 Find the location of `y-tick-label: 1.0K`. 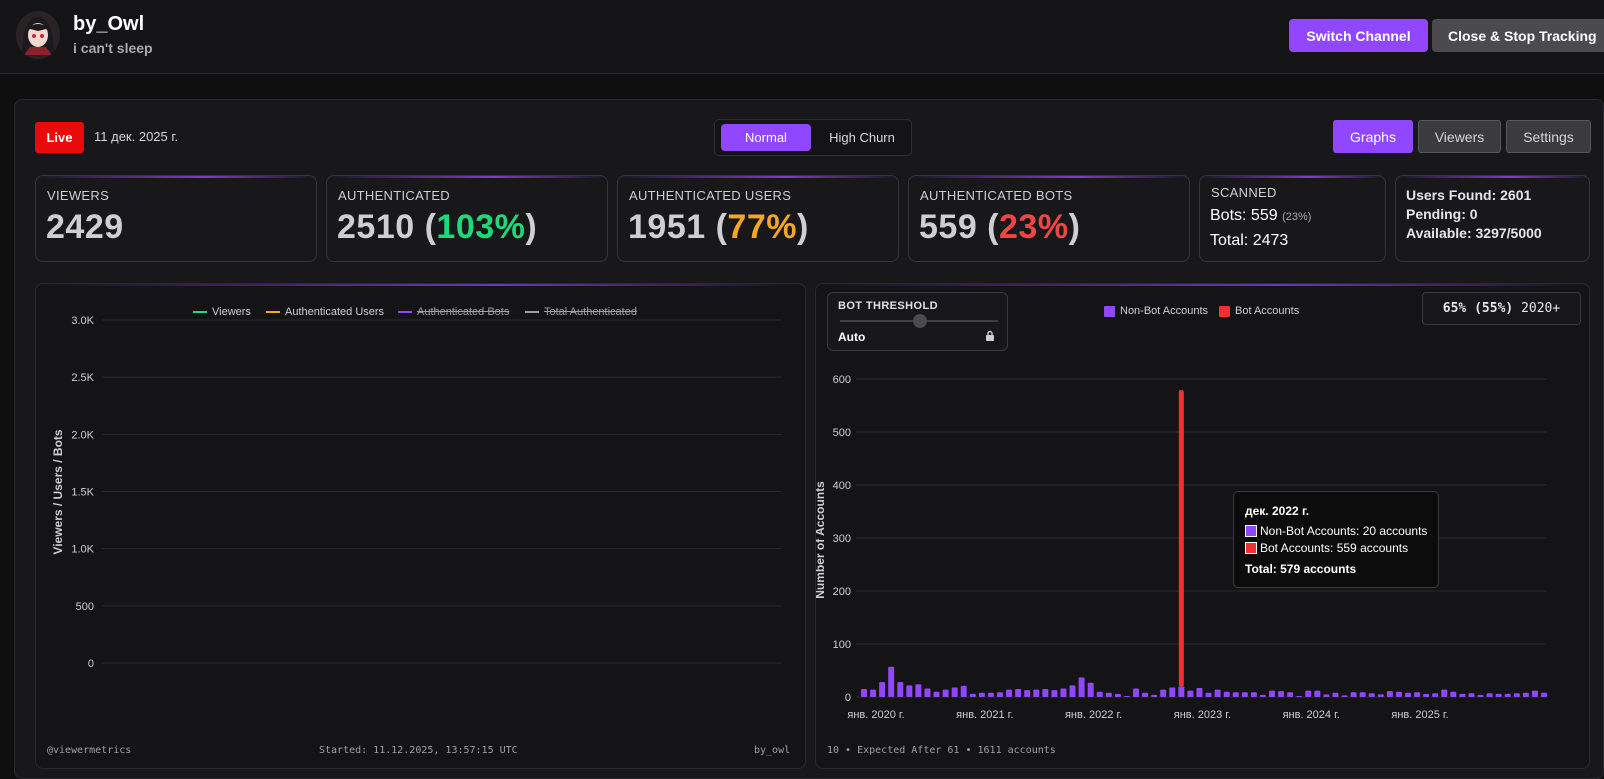

y-tick-label: 1.0K is located at coordinates (82, 550).